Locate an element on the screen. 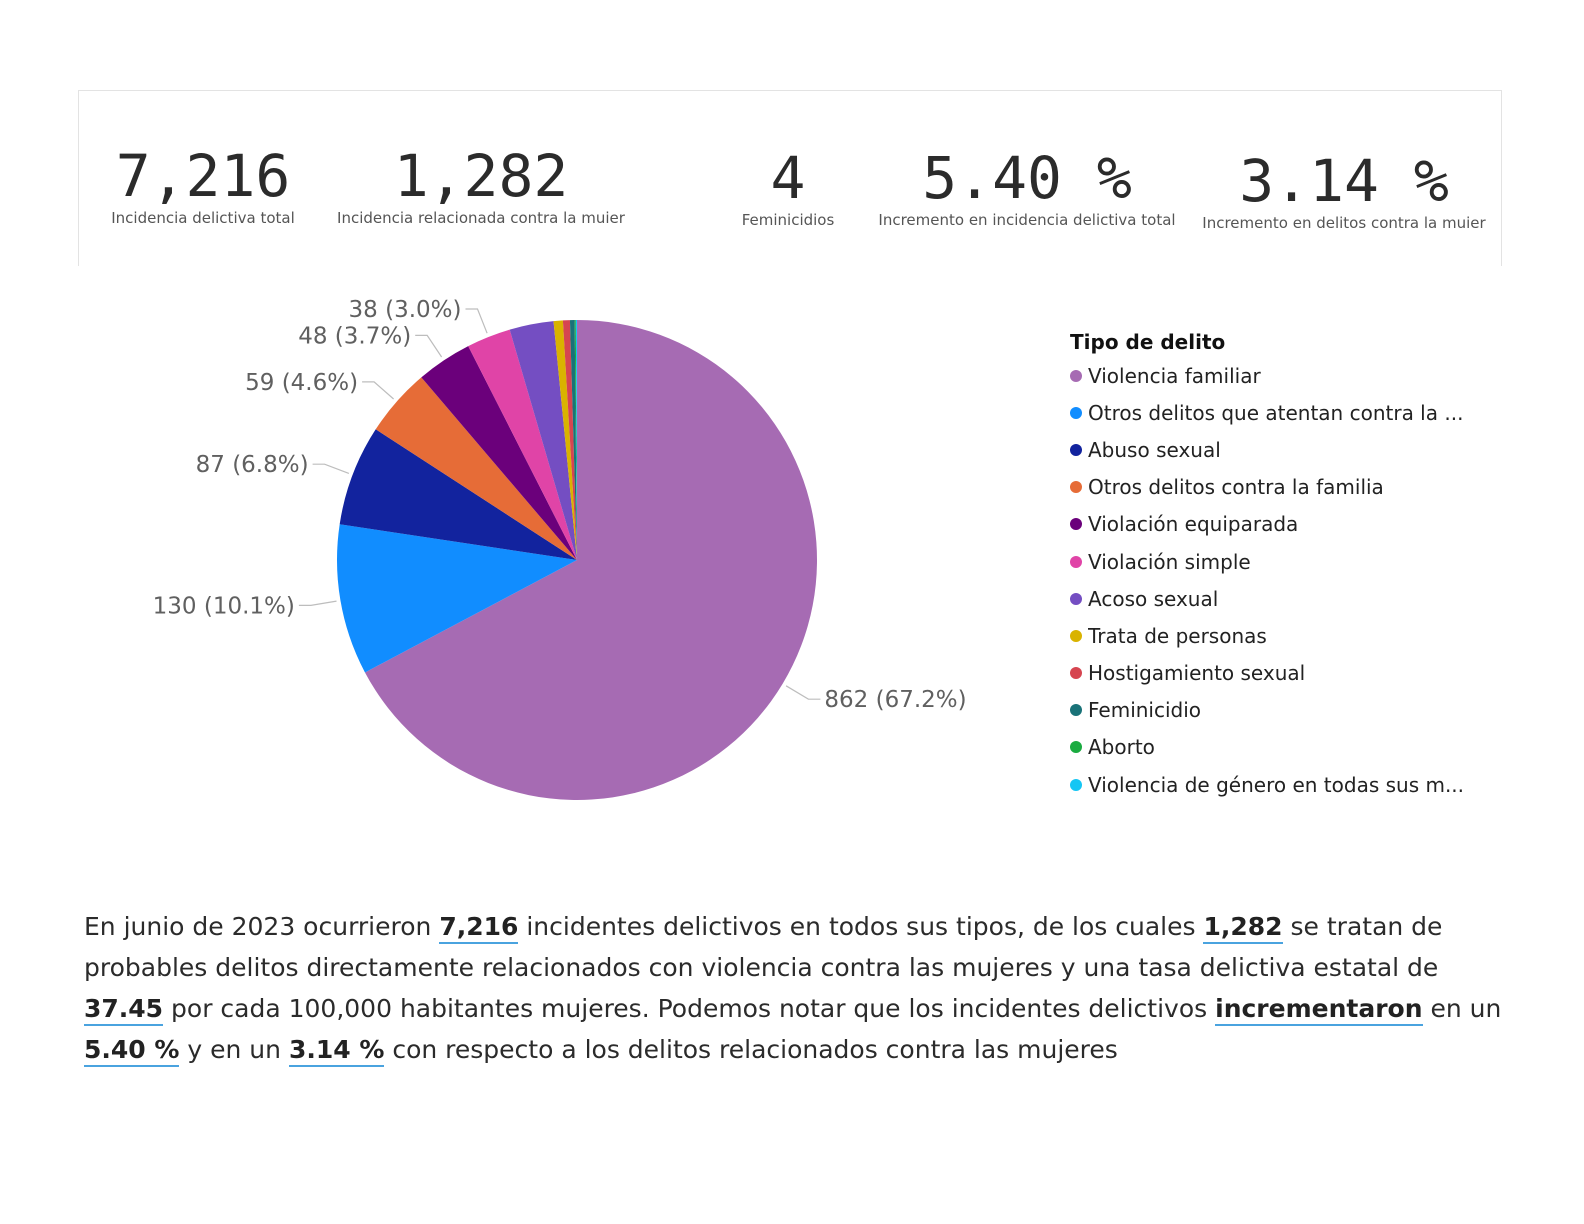  data-label: 130 (10.1%) is located at coordinates (224, 606).